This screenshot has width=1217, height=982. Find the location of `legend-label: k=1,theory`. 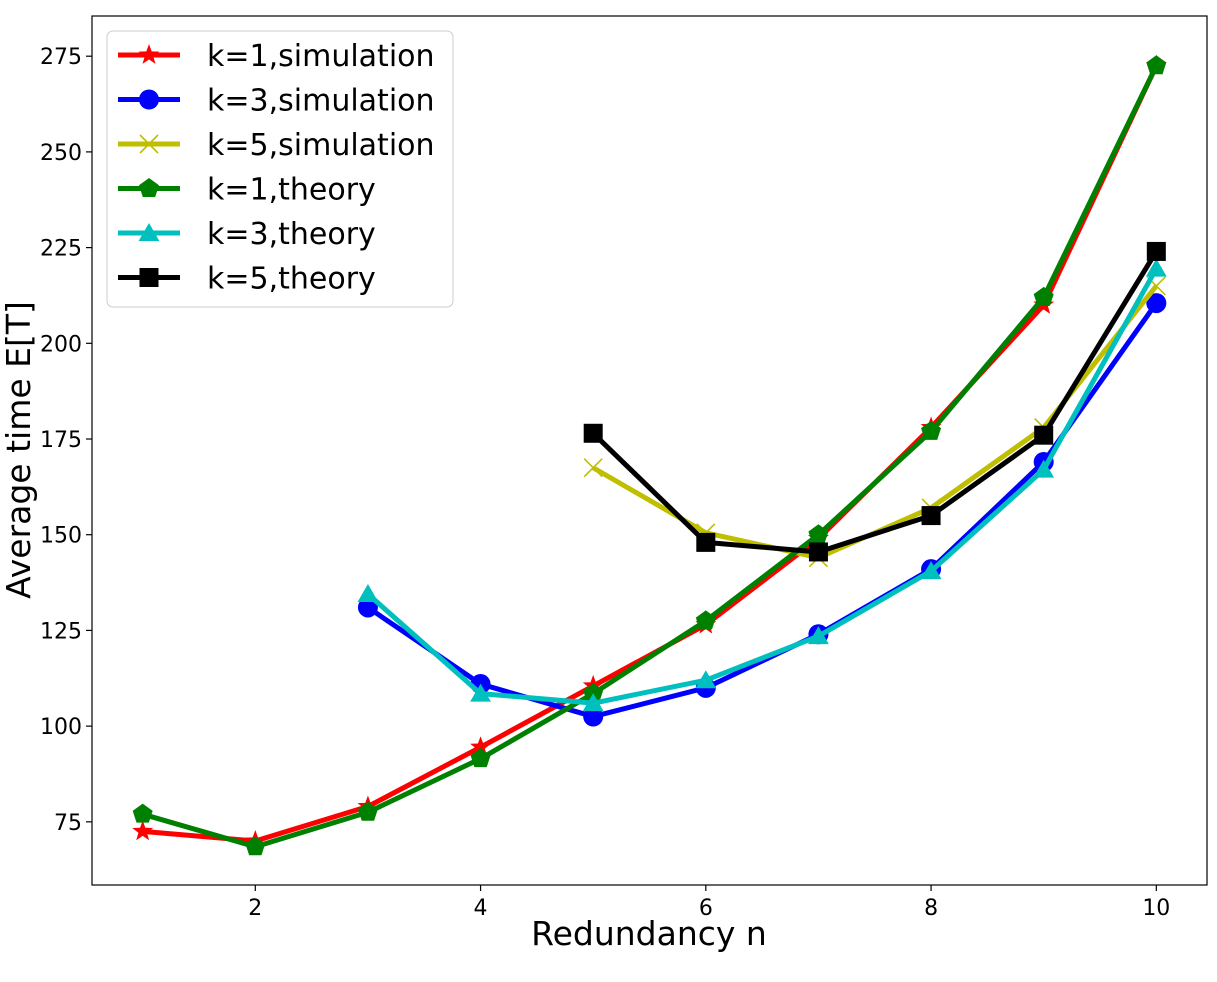

legend-label: k=1,theory is located at coordinates (291, 190).